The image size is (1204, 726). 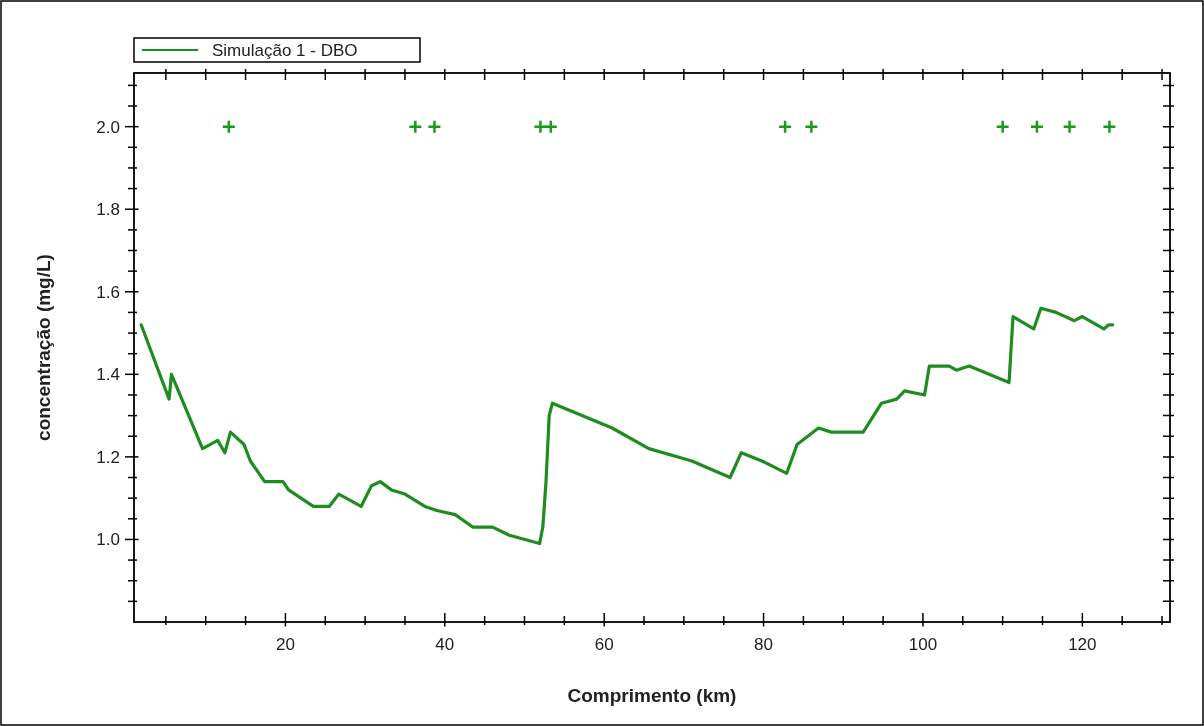 I want to click on x-tick-label: 100, so click(x=923, y=644).